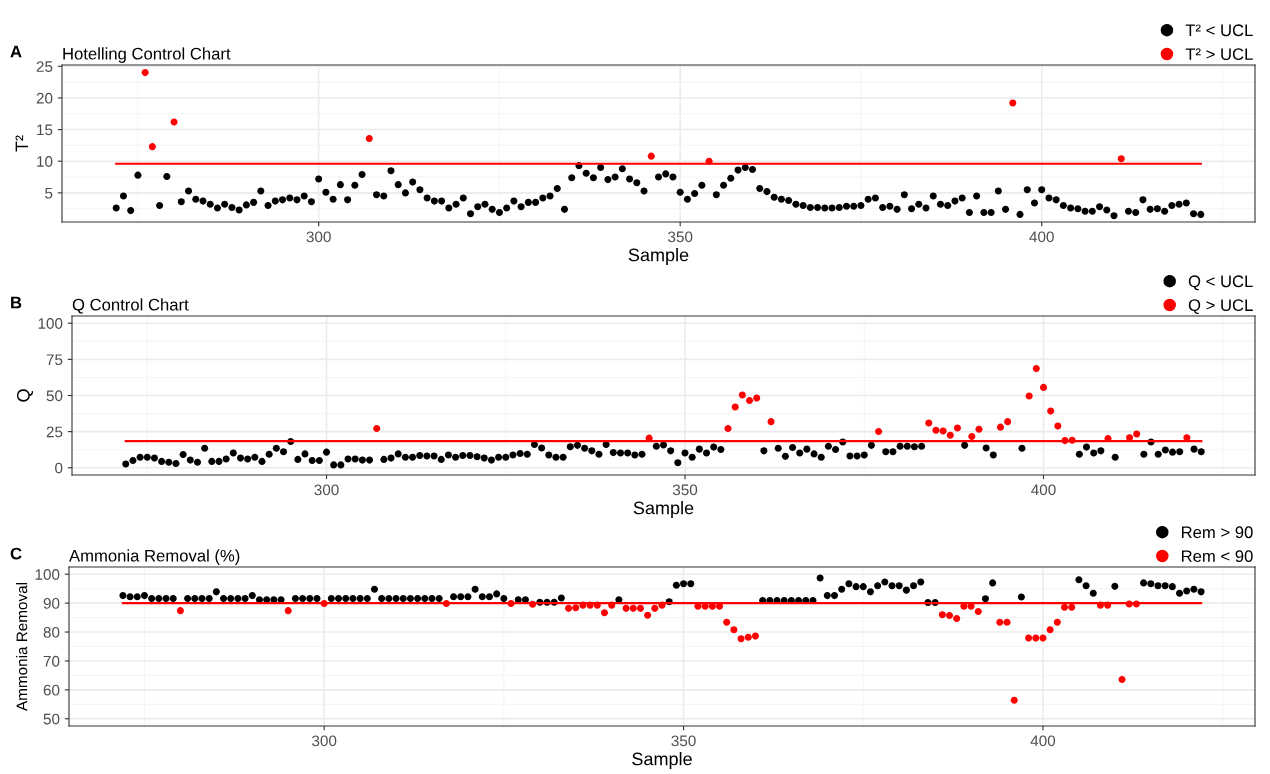 The image size is (1270, 774). Describe the element at coordinates (54, 360) in the screenshot. I see `y-tick-label: 75` at that location.